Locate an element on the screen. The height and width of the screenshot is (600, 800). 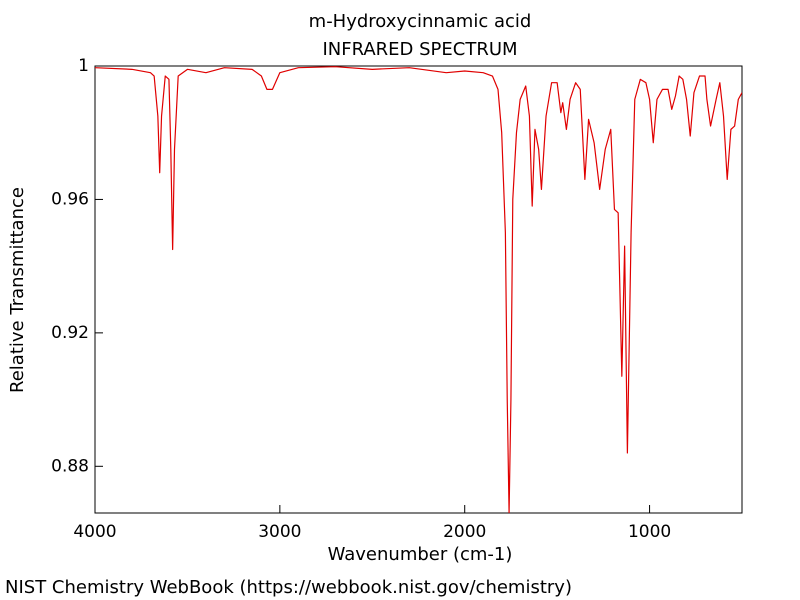
y-tick-label: 0.96 is located at coordinates (70, 199).